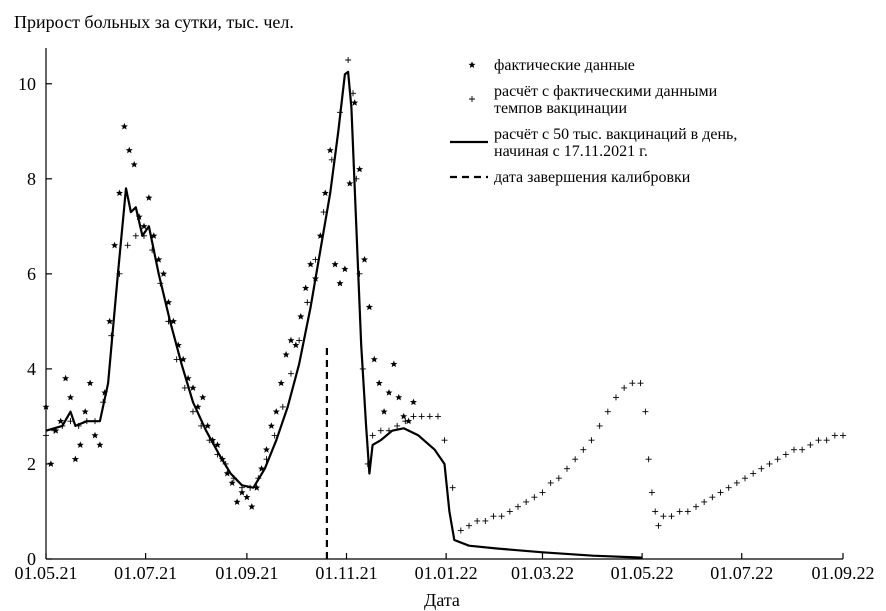 The width and height of the screenshot is (886, 611). I want to click on legend-plus-marker, so click(472, 99).